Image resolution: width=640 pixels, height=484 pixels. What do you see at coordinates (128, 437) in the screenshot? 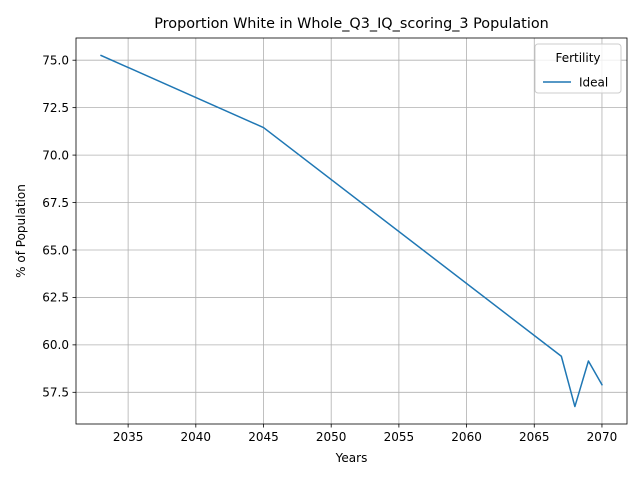
I see `x-tick-label: 2035` at bounding box center [128, 437].